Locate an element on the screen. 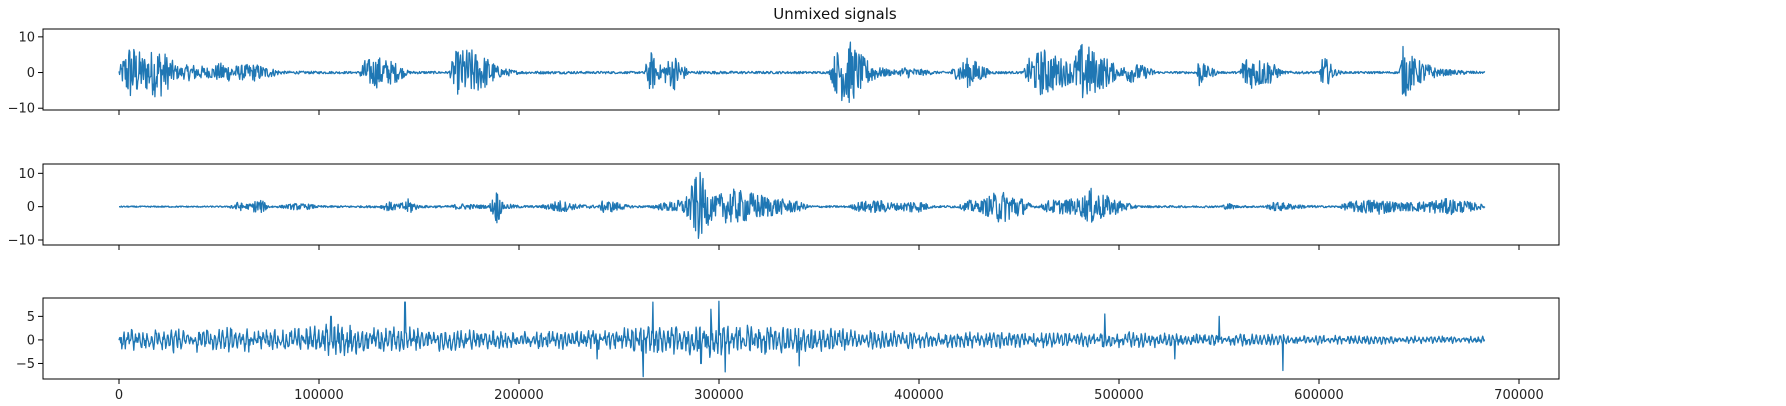 This screenshot has height=406, width=1786. x-tick-label: 700000 is located at coordinates (1519, 395).